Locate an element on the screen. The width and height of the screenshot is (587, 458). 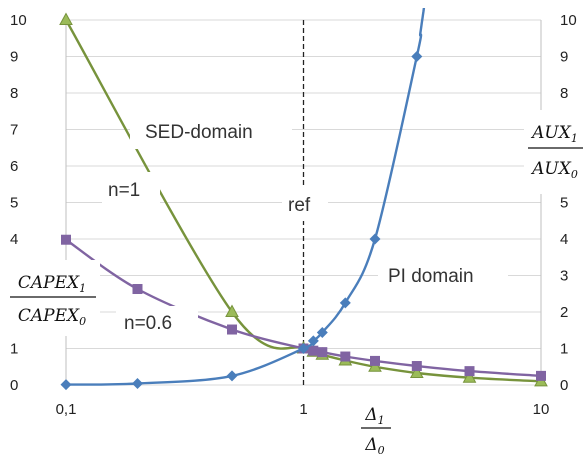
annotation-sed-domain: SED-domain is located at coordinates (199, 132).